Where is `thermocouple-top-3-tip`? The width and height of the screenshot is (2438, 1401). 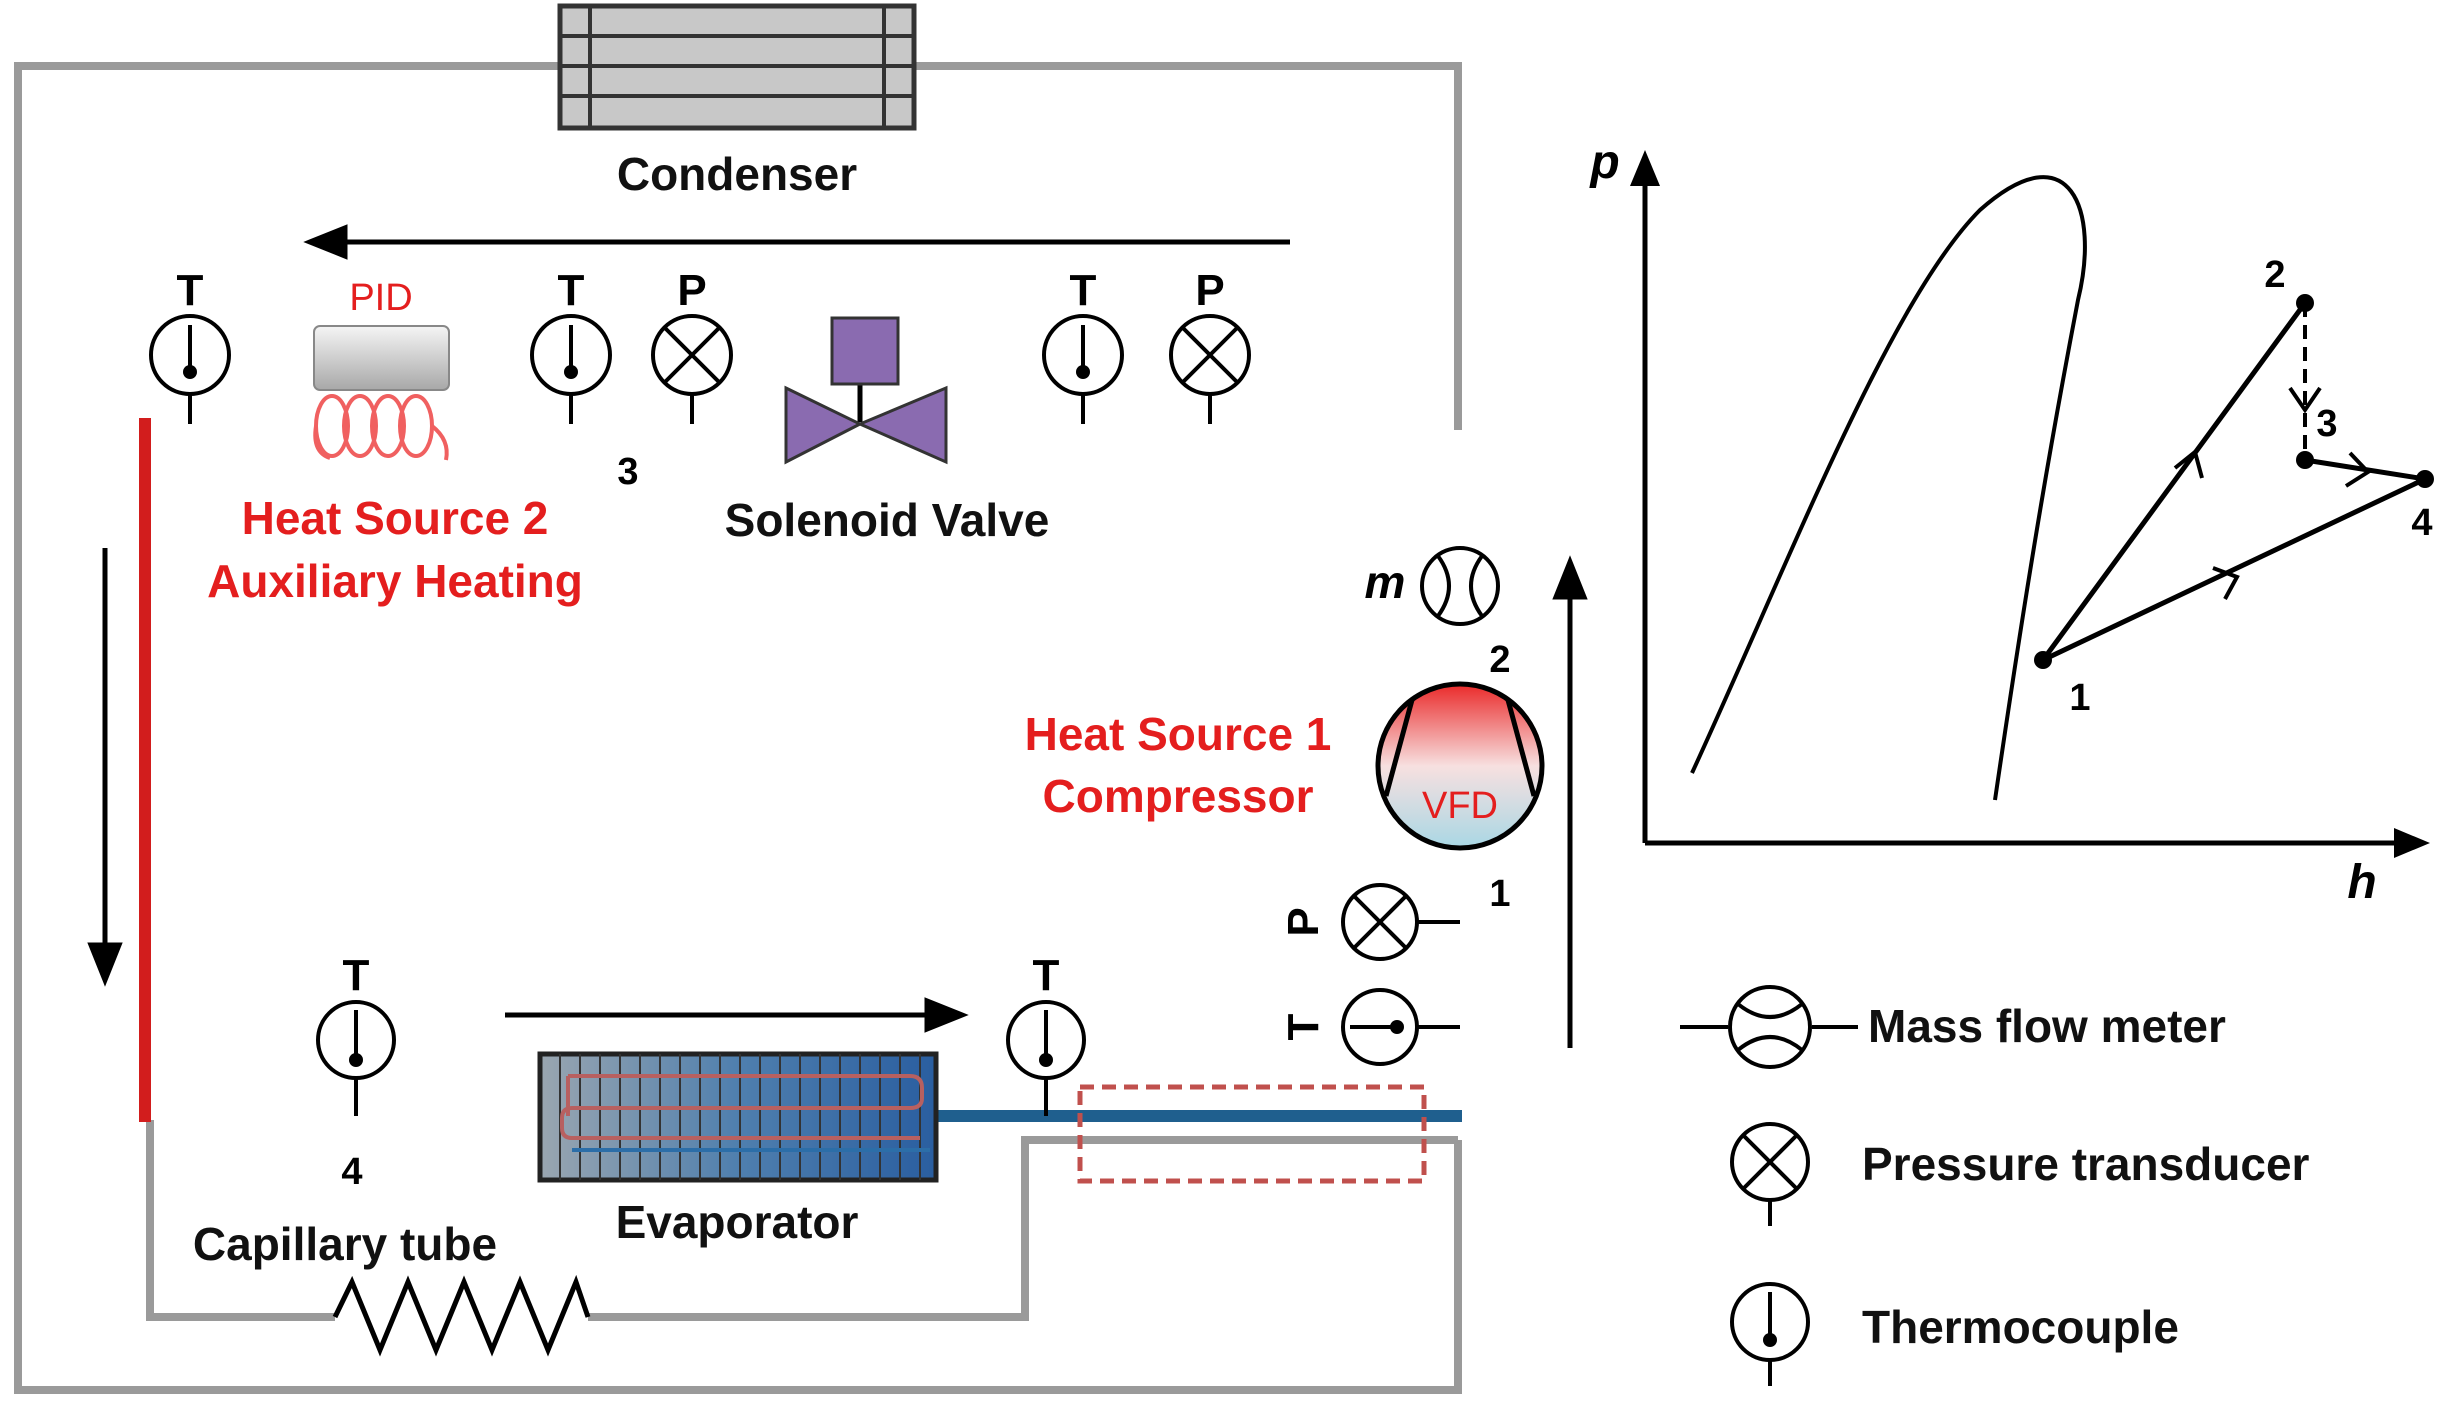 thermocouple-top-3-tip is located at coordinates (1083, 372).